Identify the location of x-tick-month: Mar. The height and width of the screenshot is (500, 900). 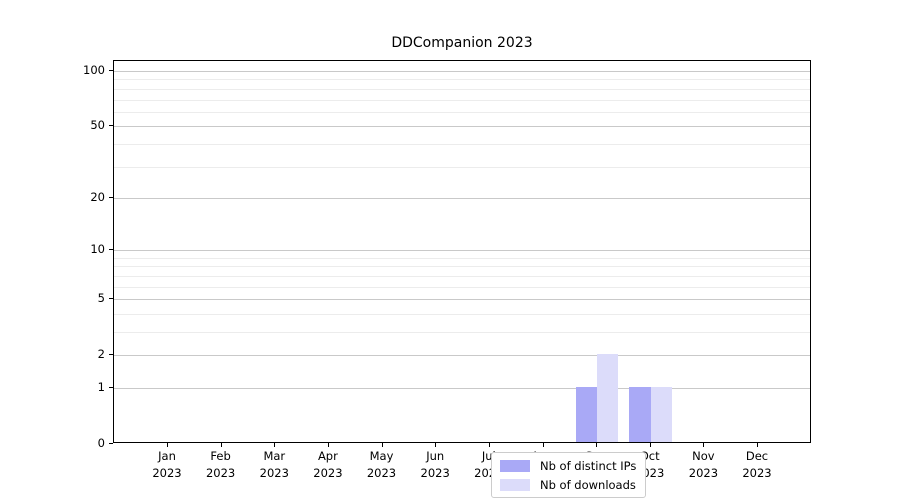
(274, 456).